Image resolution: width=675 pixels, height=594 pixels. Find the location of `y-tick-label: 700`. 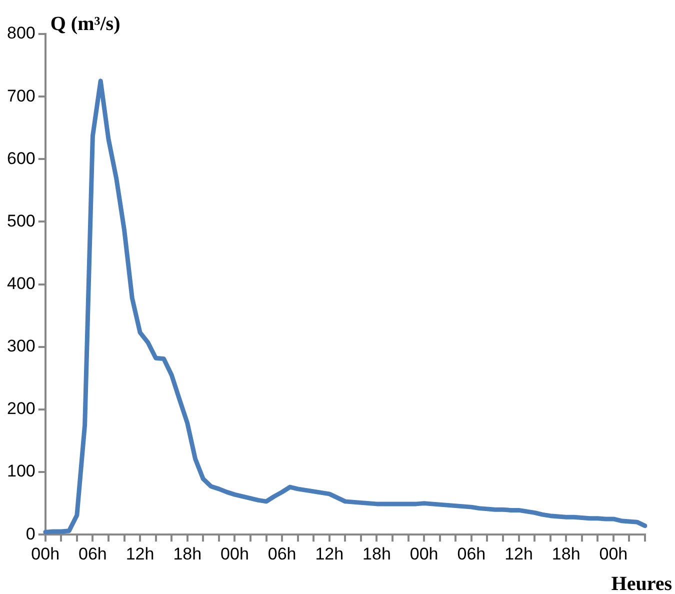

y-tick-label: 700 is located at coordinates (21, 96).